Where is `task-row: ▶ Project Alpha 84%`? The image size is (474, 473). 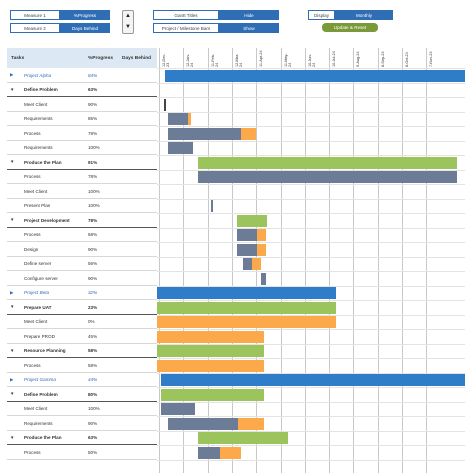 task-row: ▶ Project Alpha 84% is located at coordinates (82, 75).